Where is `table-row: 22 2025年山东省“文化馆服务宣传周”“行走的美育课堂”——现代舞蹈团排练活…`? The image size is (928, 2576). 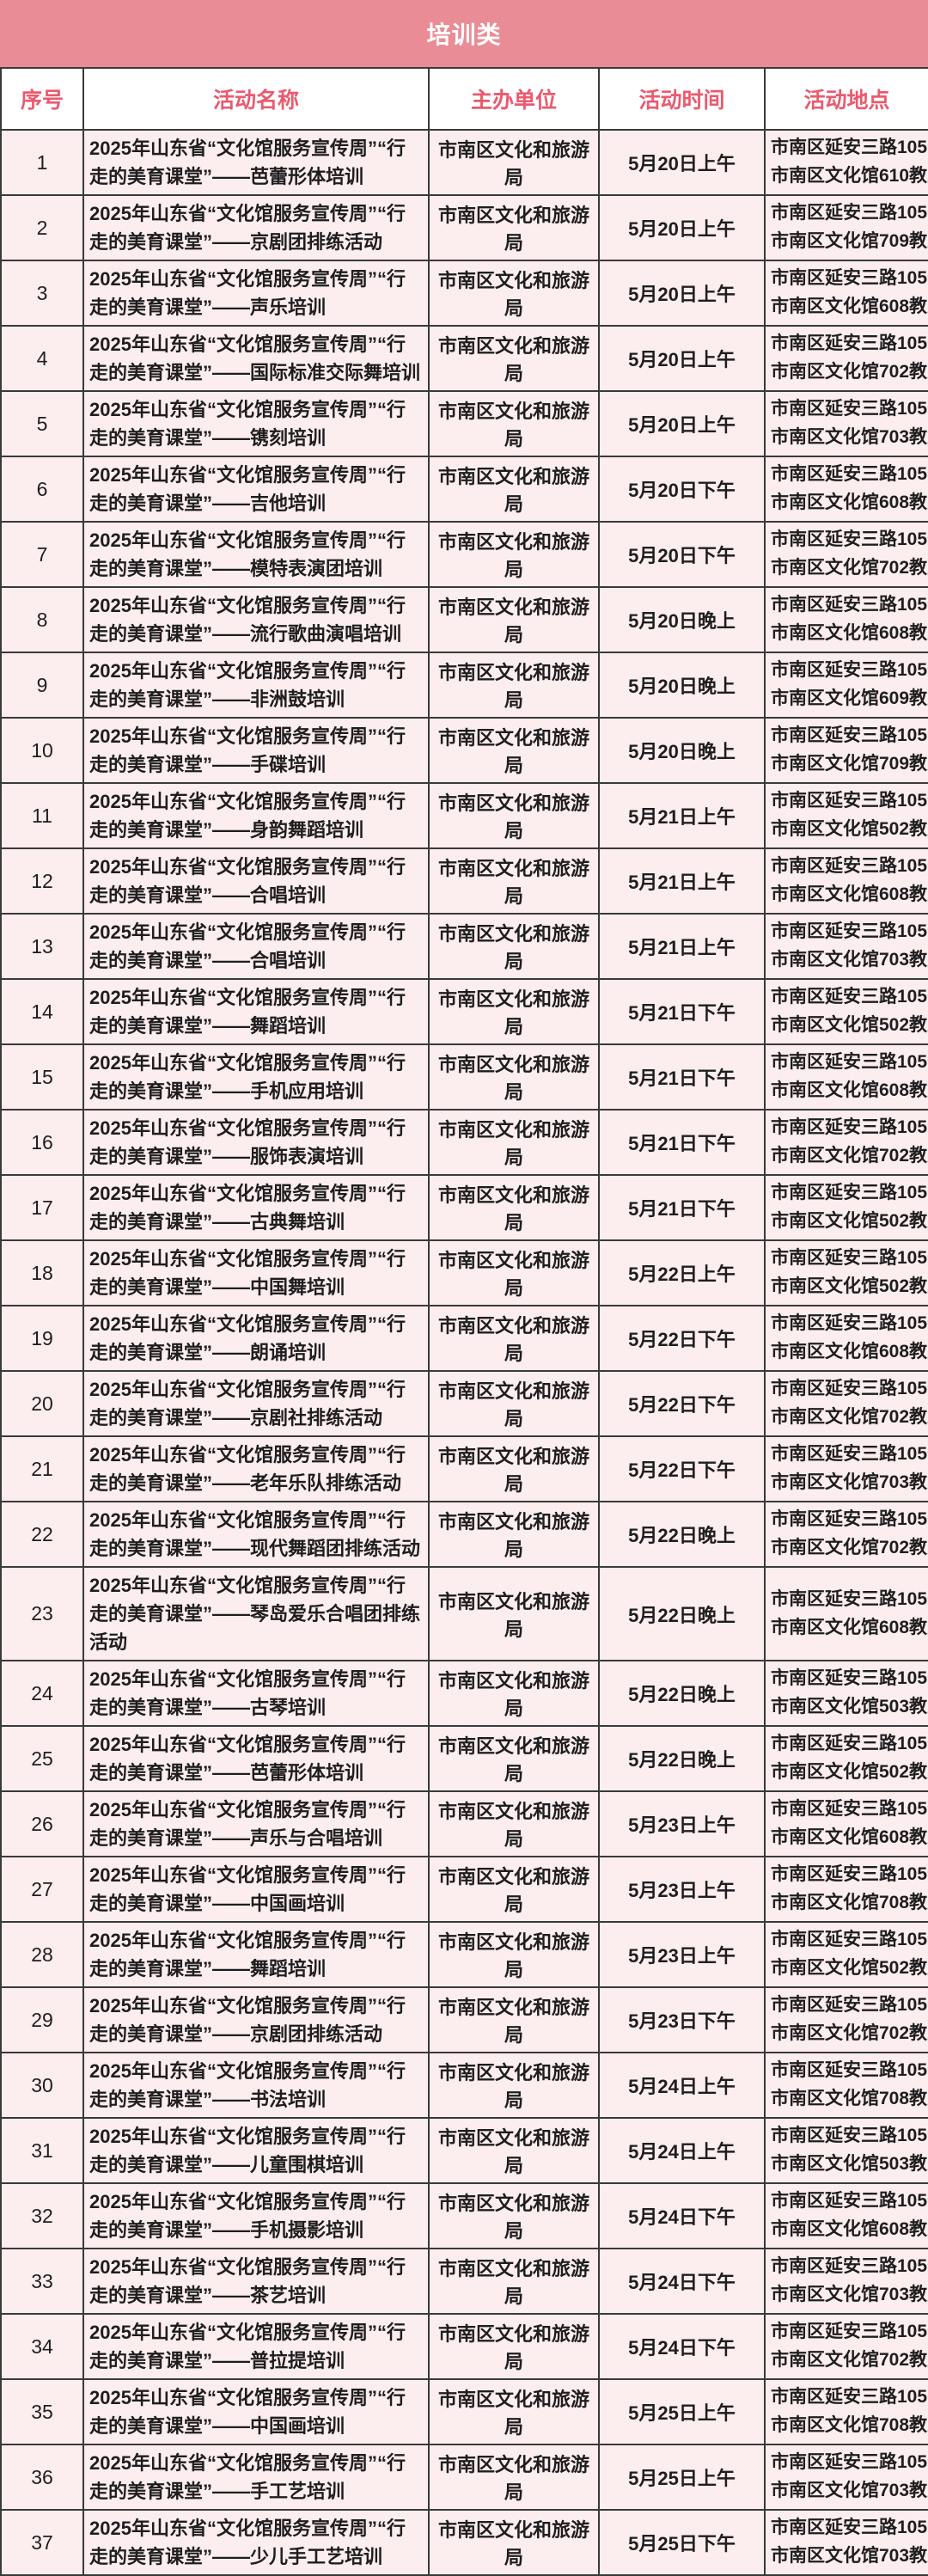 table-row: 22 2025年山东省“文化馆服务宣传周”“行走的美育课堂”——现代舞蹈团排练活… is located at coordinates (464, 1534).